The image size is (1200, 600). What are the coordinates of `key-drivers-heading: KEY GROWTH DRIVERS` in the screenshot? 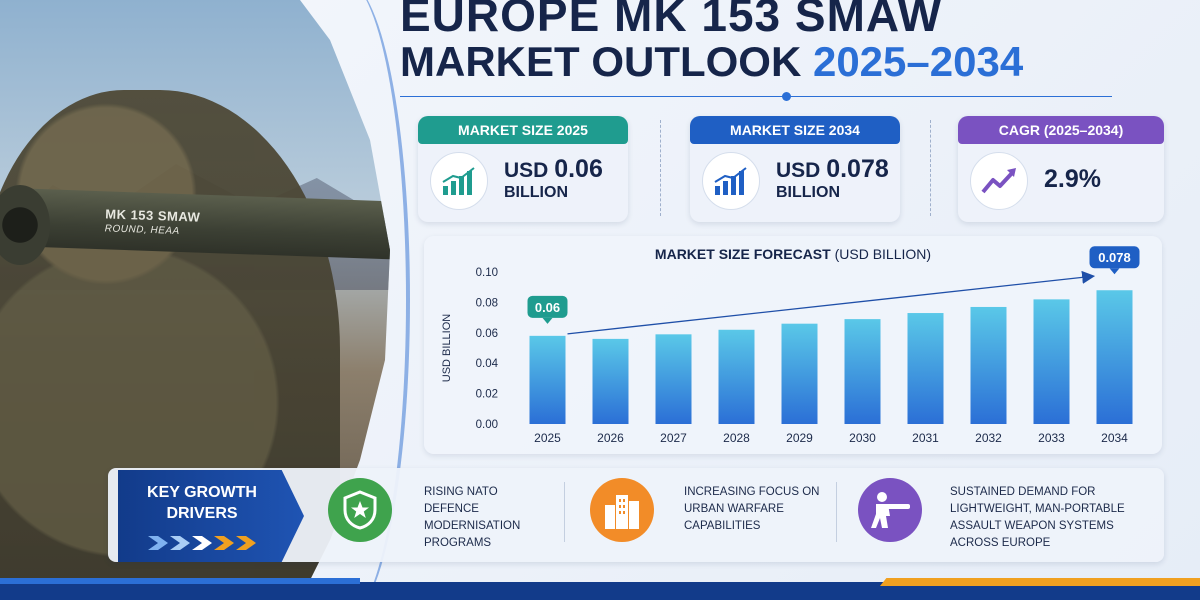 It's located at (202, 503).